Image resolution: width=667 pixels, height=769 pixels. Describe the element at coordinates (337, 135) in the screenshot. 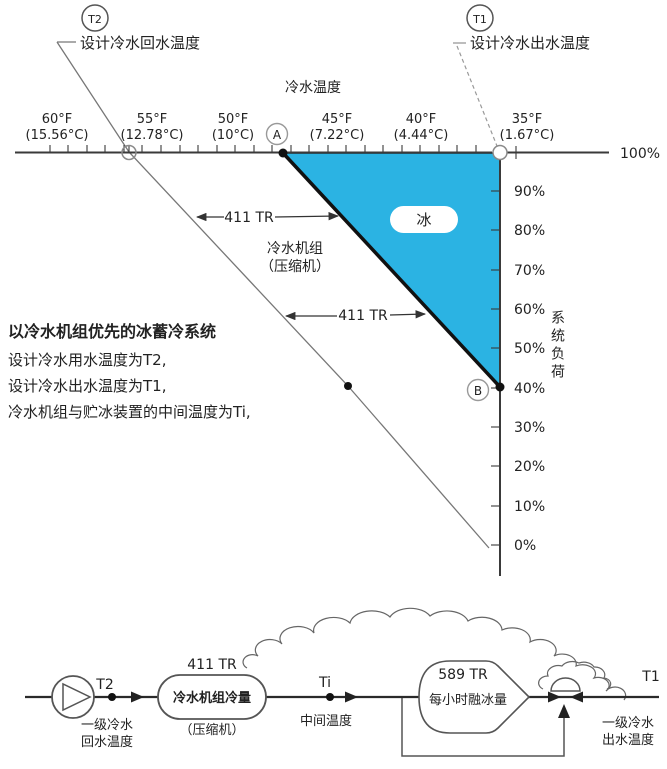

I see `temp-tick-label: (7.22°C)` at that location.